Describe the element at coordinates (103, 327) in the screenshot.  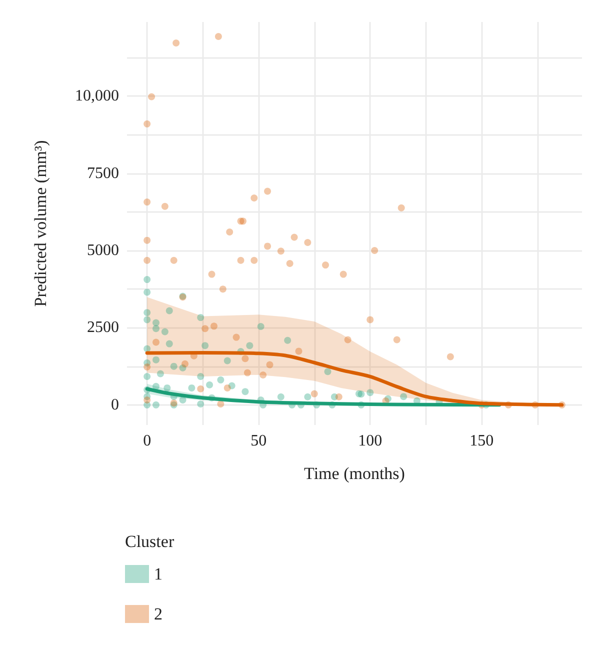
I see `y-tick-label: 2500` at that location.